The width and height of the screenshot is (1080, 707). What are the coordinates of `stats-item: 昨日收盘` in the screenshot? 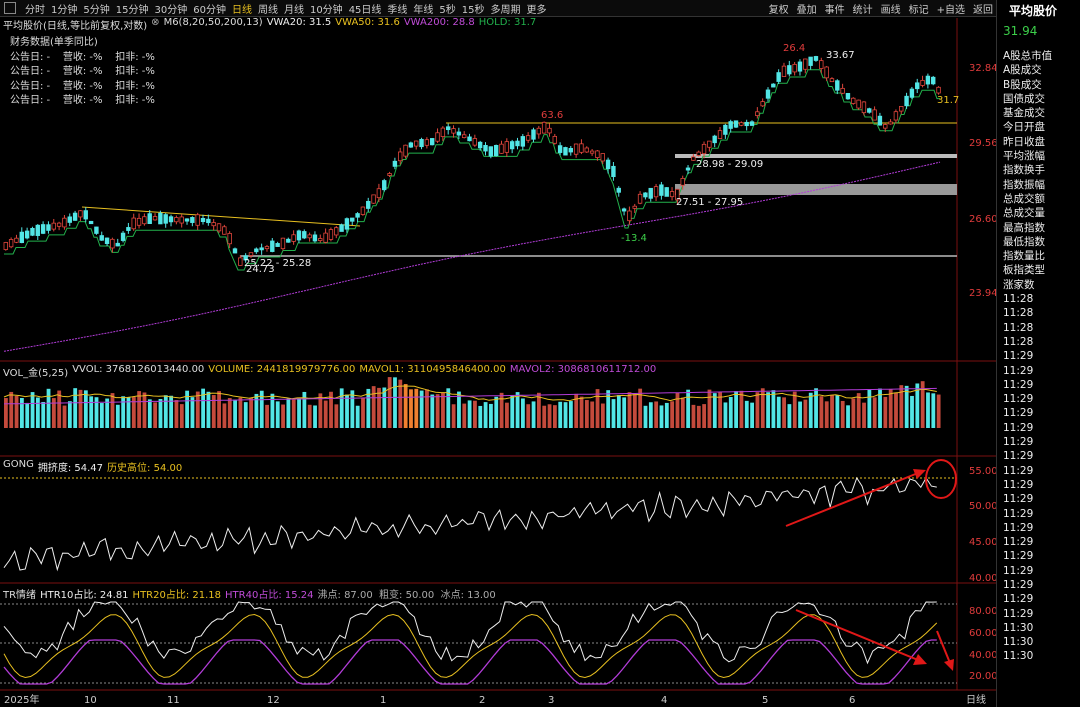 It's located at (1024, 141).